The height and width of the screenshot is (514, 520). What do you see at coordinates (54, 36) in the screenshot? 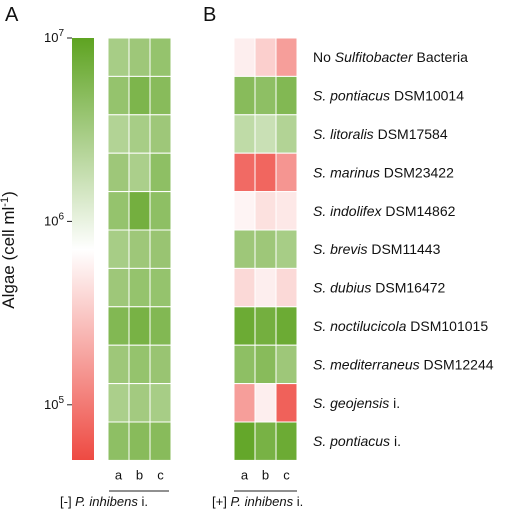
I see `colorbar-tick-label: 10⁷` at bounding box center [54, 36].